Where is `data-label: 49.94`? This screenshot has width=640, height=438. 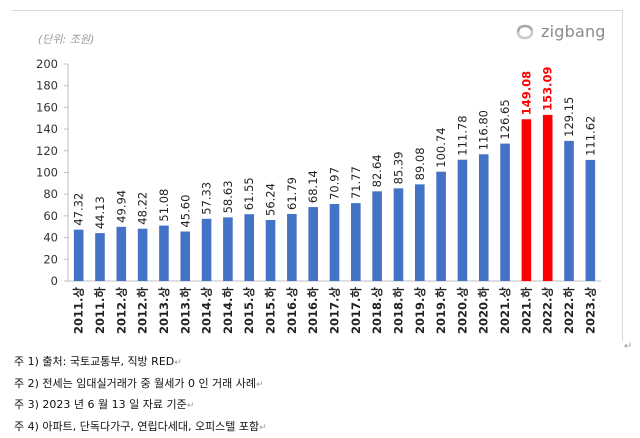
data-label: 49.94 is located at coordinates (121, 206).